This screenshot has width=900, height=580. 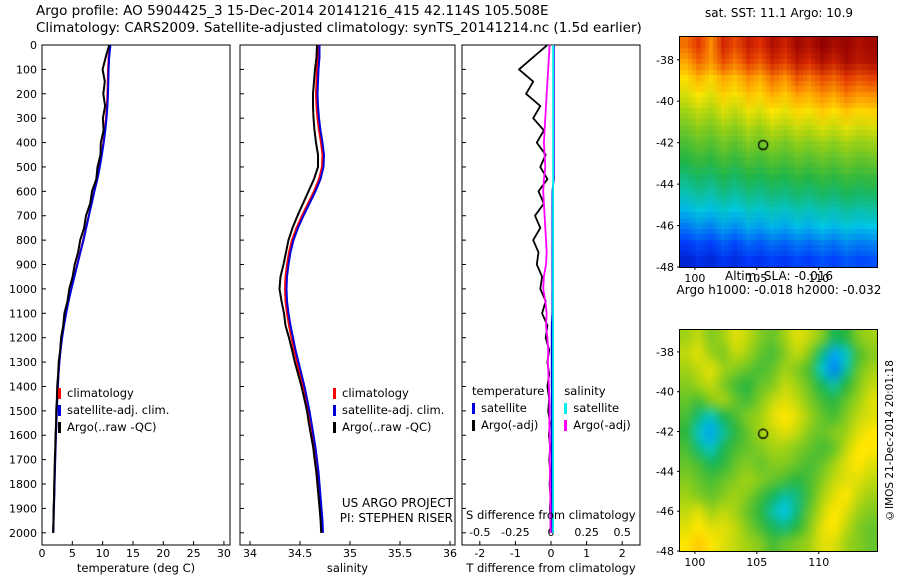 I want to click on depth-tick-label: 1300, so click(x=23, y=362).